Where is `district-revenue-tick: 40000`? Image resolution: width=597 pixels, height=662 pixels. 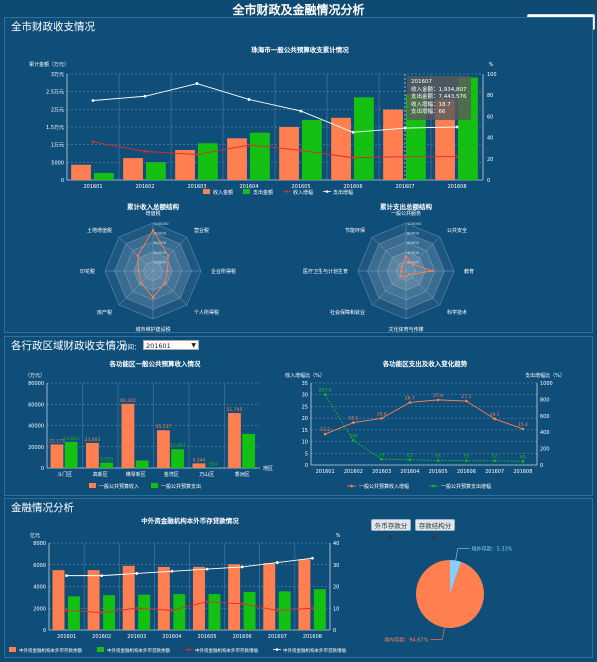 district-revenue-tick: 40000 is located at coordinates (36, 427).